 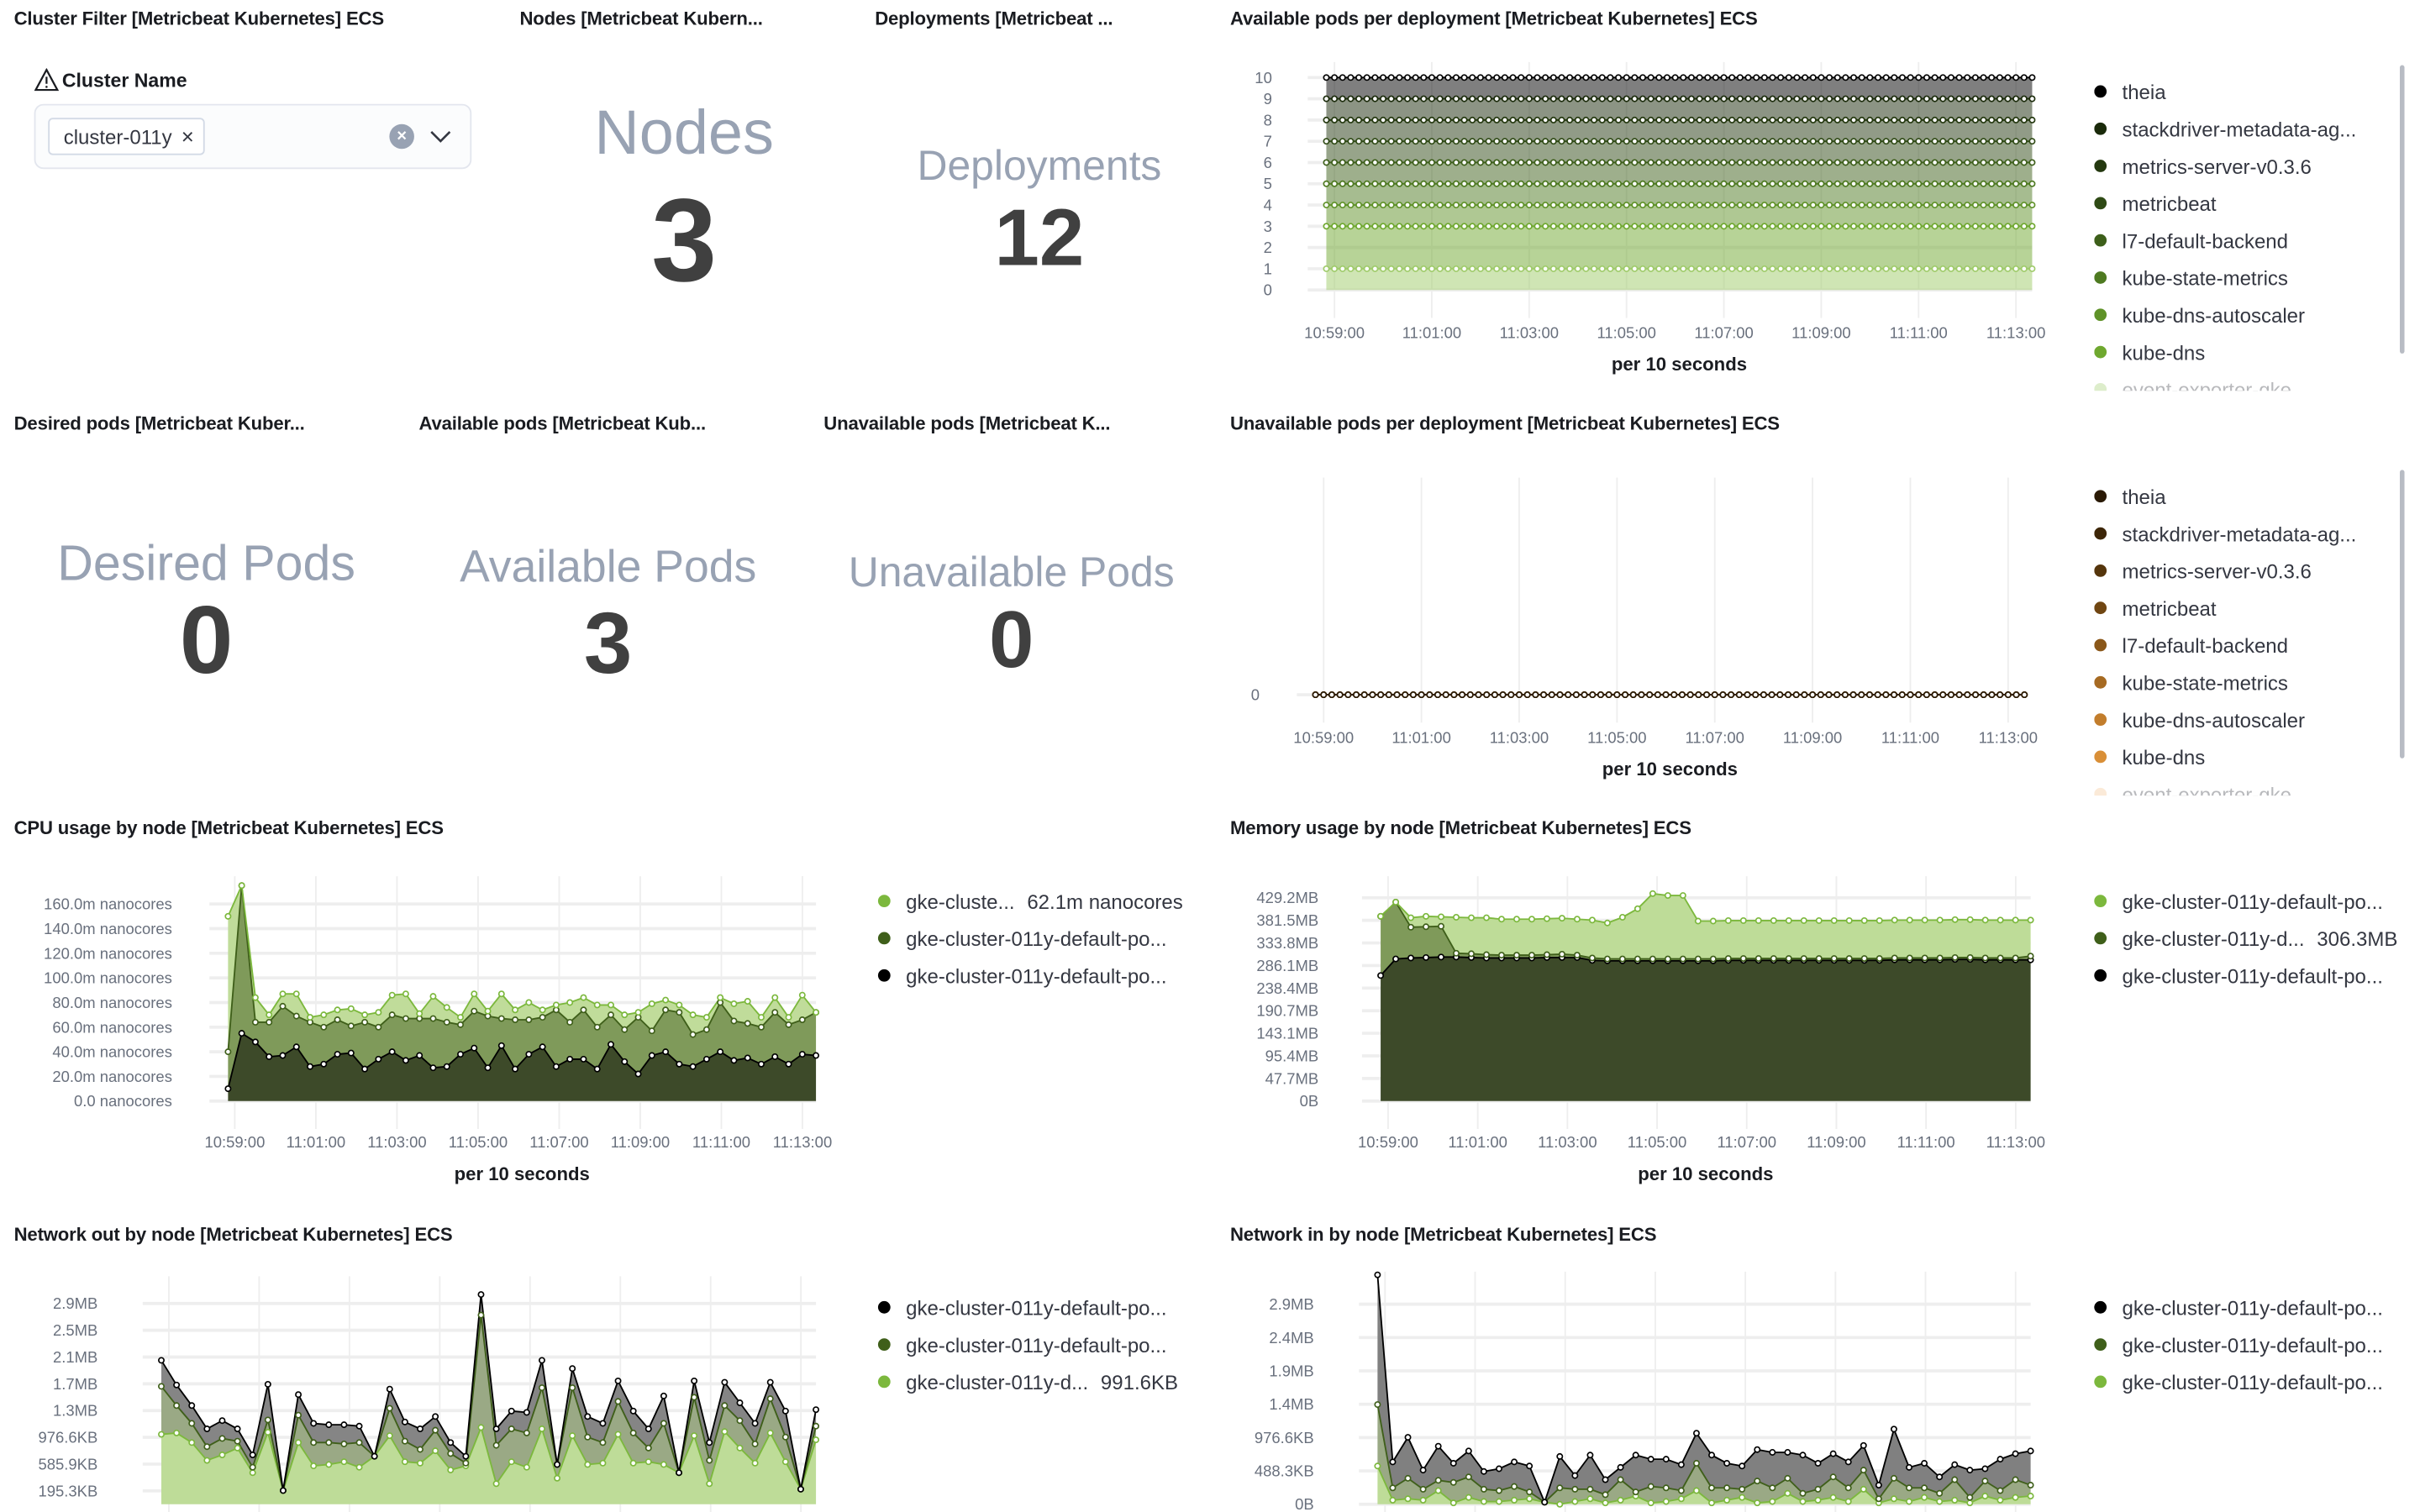 I want to click on legend-item: kube-state-metrics, so click(x=2241, y=682).